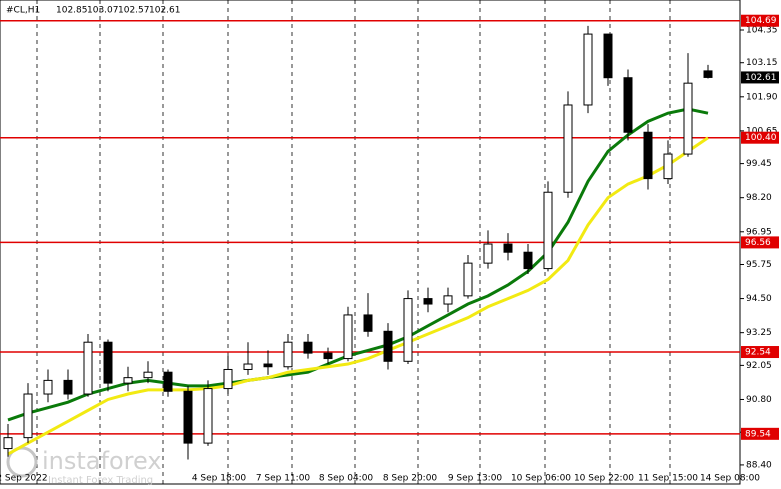 The image size is (781, 489). I want to click on y-tick-label: 96.95, so click(759, 232).